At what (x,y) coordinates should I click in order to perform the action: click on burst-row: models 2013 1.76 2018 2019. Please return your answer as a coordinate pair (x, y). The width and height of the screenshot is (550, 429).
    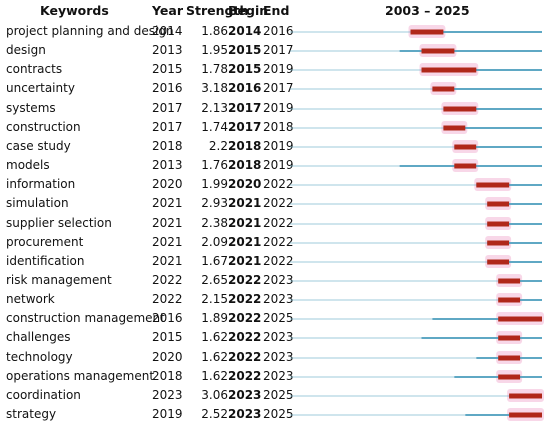
    Looking at the image, I should click on (275, 165).